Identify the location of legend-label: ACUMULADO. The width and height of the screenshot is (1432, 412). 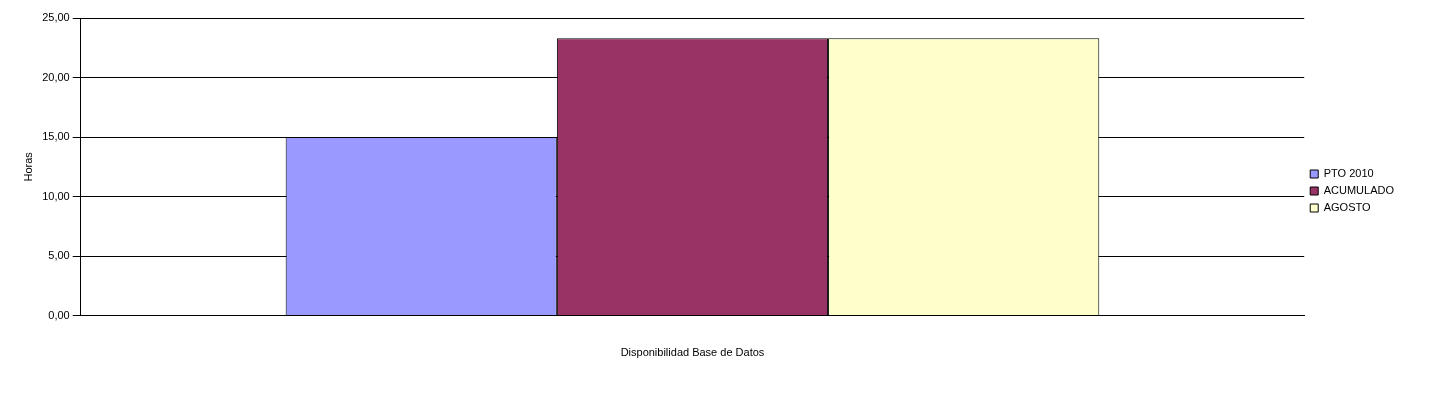
(1359, 190).